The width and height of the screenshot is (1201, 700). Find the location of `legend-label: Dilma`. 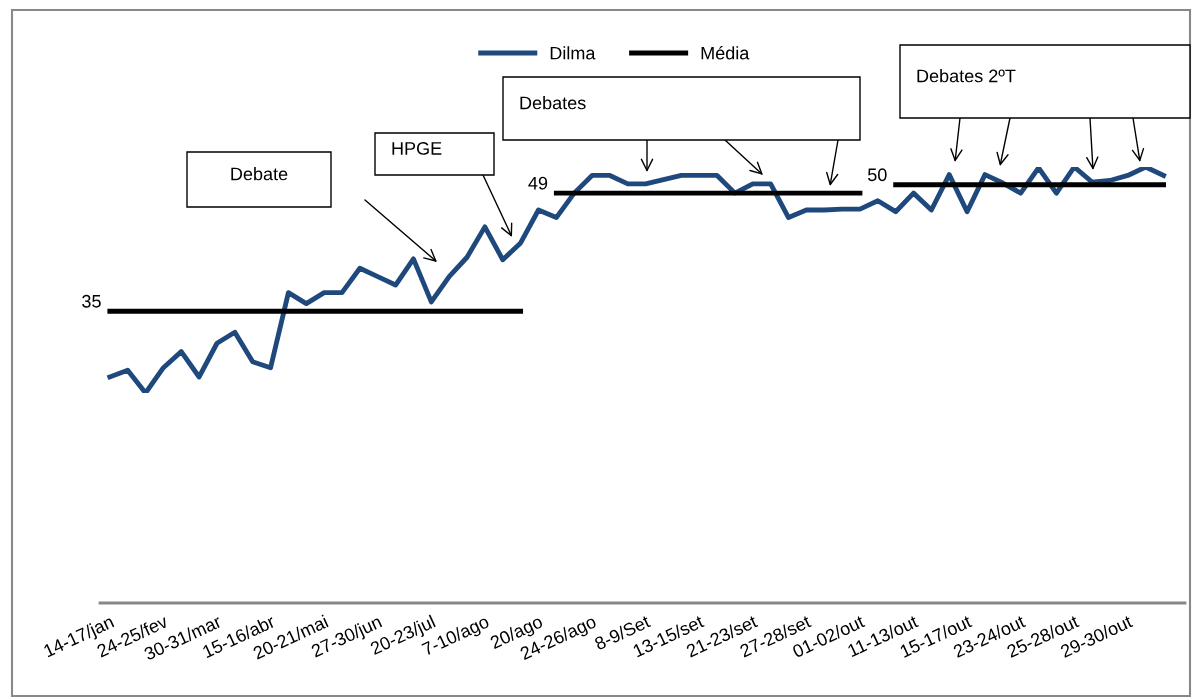

legend-label: Dilma is located at coordinates (573, 53).